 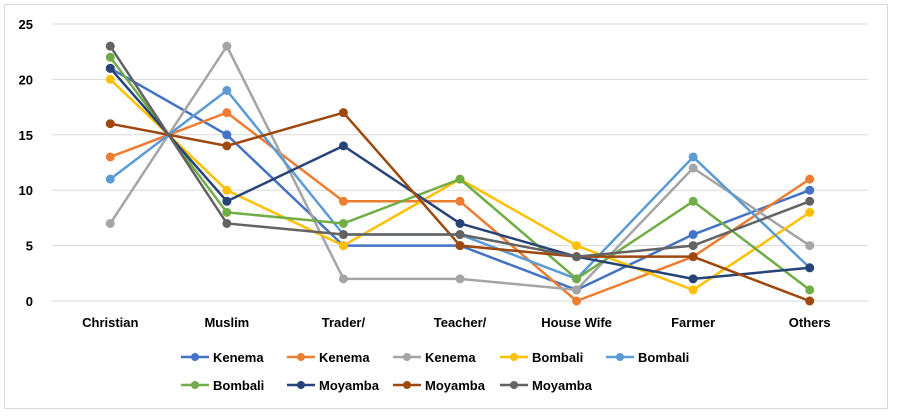 I want to click on x-tick-label: Teacher/, so click(x=460, y=322).